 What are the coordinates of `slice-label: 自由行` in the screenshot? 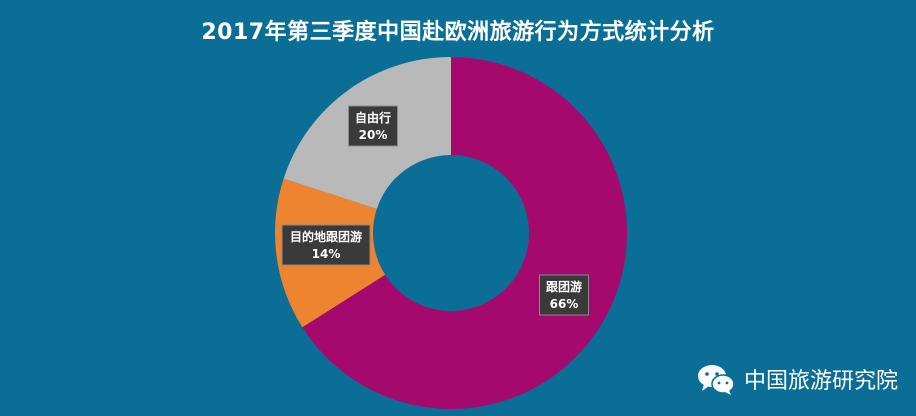 It's located at (373, 117).